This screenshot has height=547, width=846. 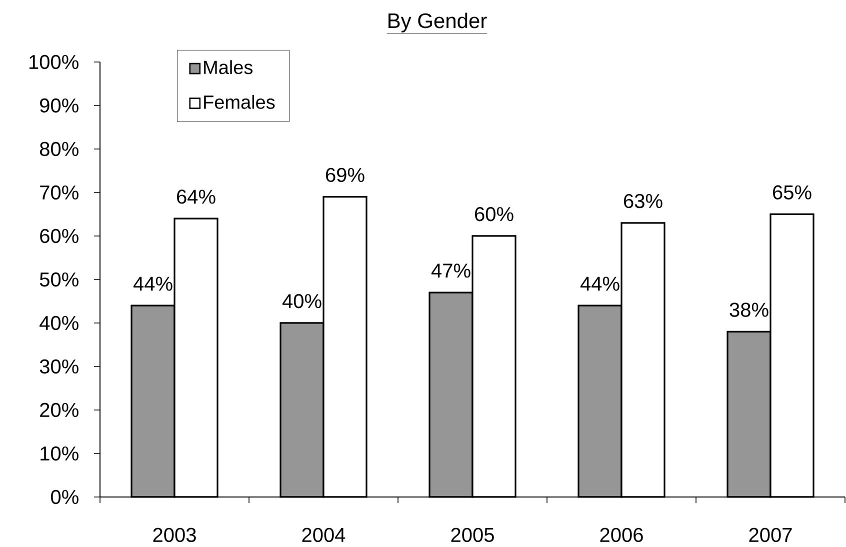 What do you see at coordinates (324, 535) in the screenshot?
I see `x-tick-label: 2004` at bounding box center [324, 535].